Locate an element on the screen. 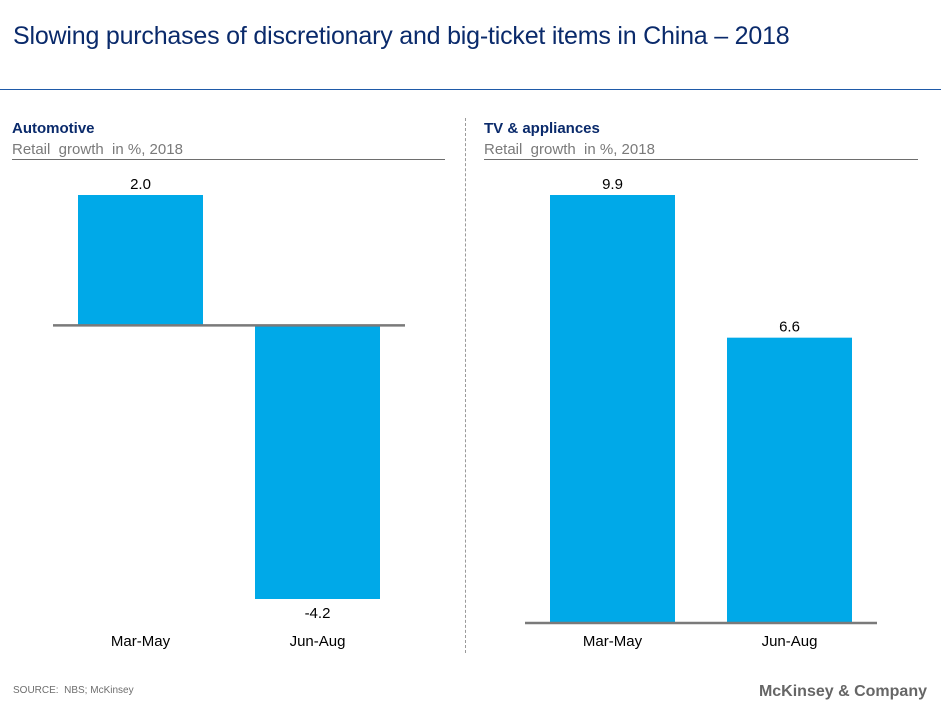  bar-0-mar-may is located at coordinates (140, 260).